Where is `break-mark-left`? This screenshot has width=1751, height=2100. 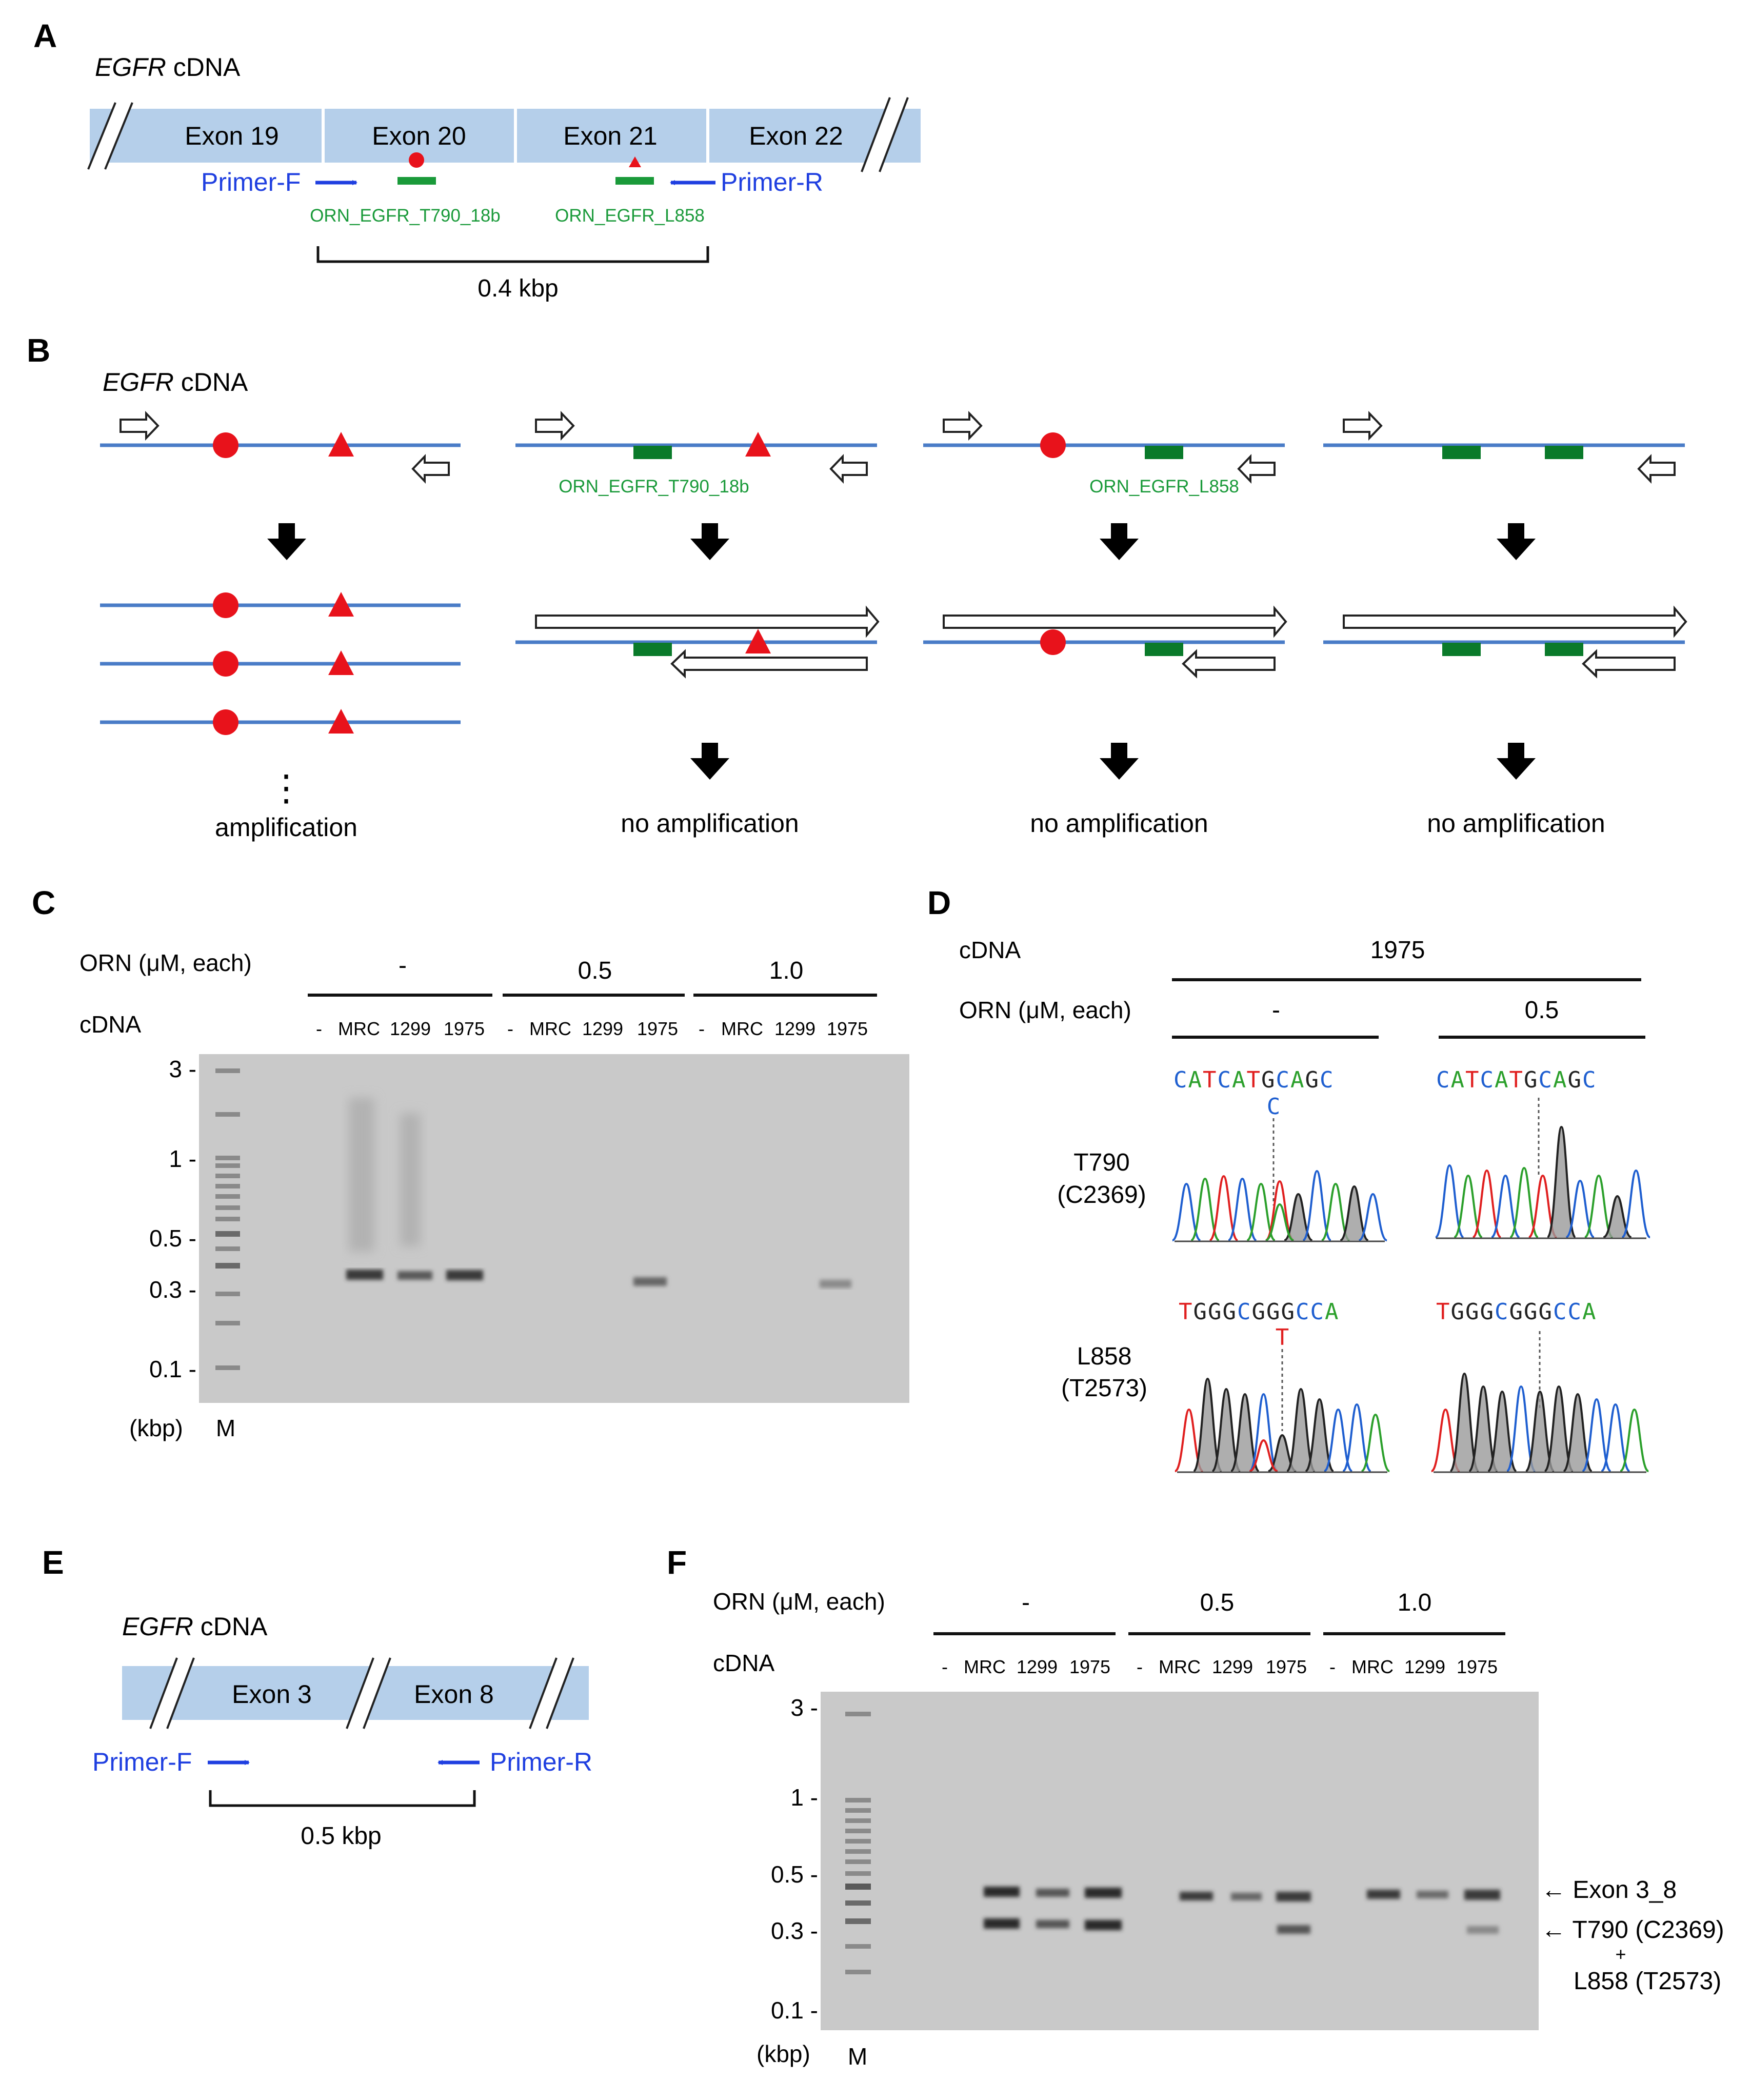
break-mark-left is located at coordinates (110, 136).